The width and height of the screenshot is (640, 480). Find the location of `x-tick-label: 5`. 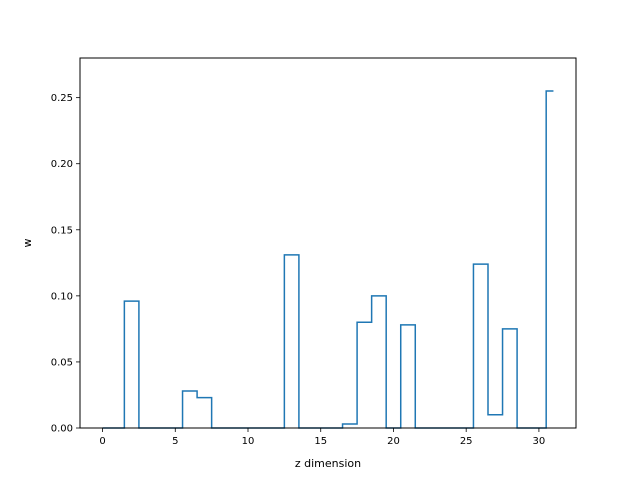

x-tick-label: 5 is located at coordinates (175, 441).